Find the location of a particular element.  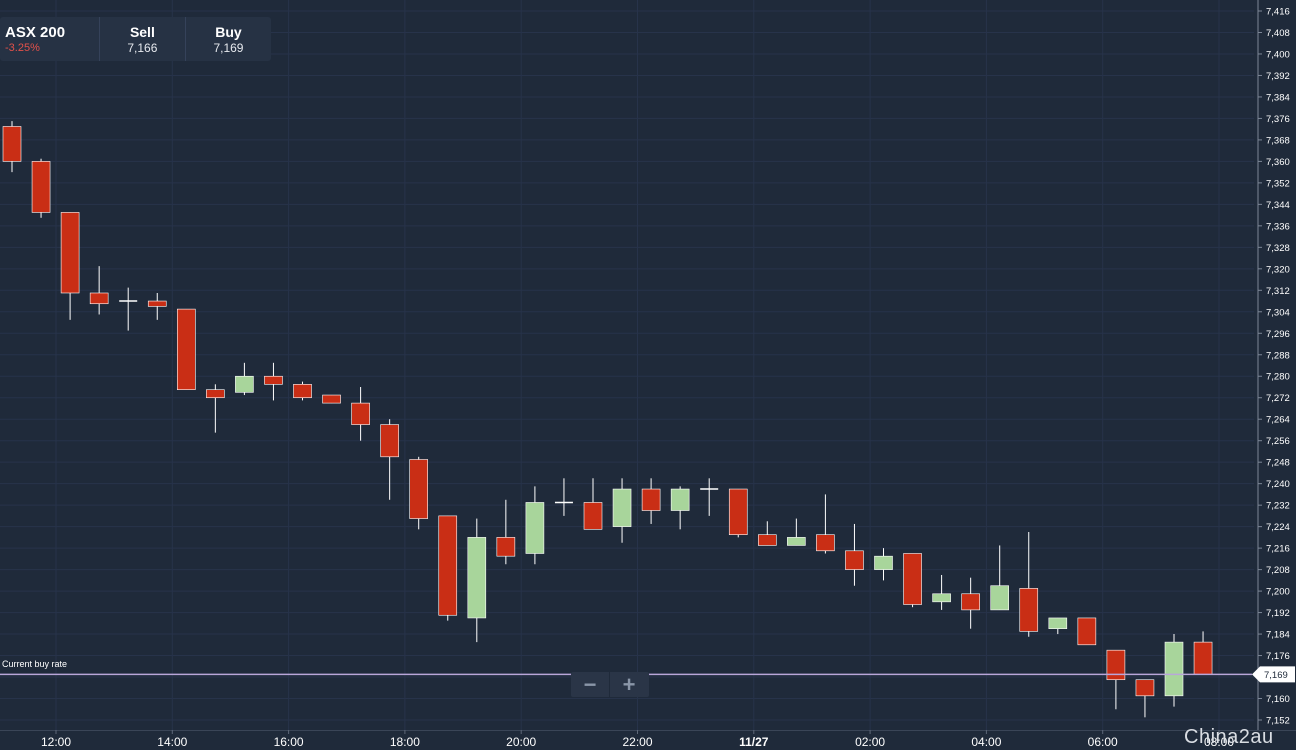

watermark: China2au is located at coordinates (1229, 737).